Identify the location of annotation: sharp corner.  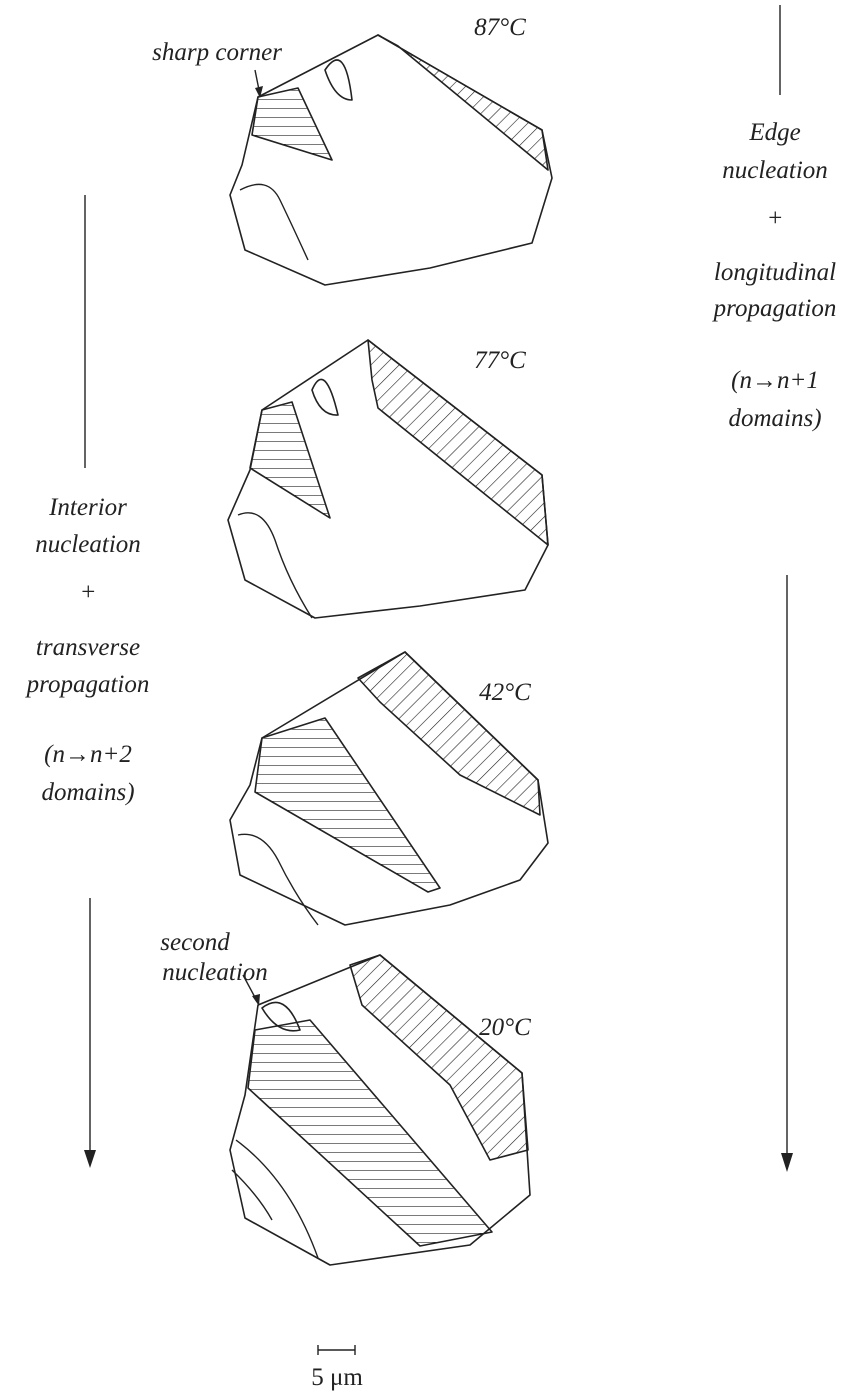
(217, 52).